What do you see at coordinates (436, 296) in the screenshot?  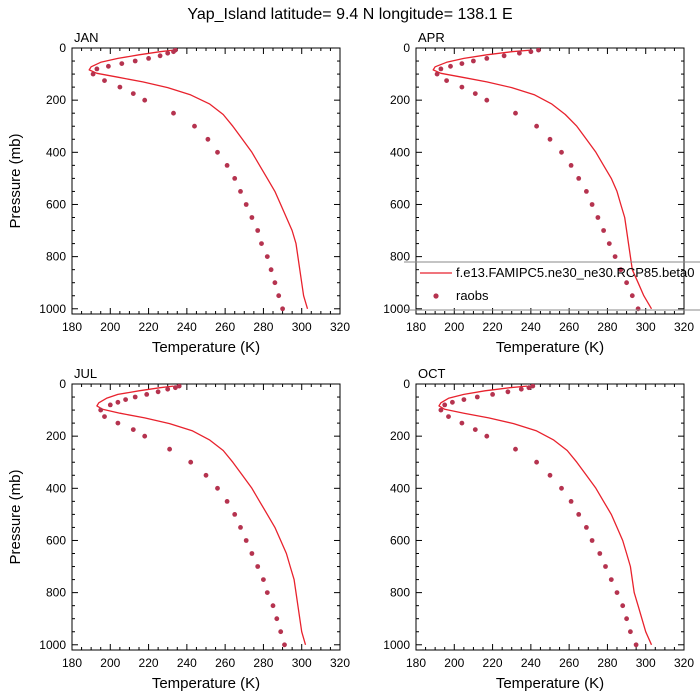 I see `legend-obs-swatch` at bounding box center [436, 296].